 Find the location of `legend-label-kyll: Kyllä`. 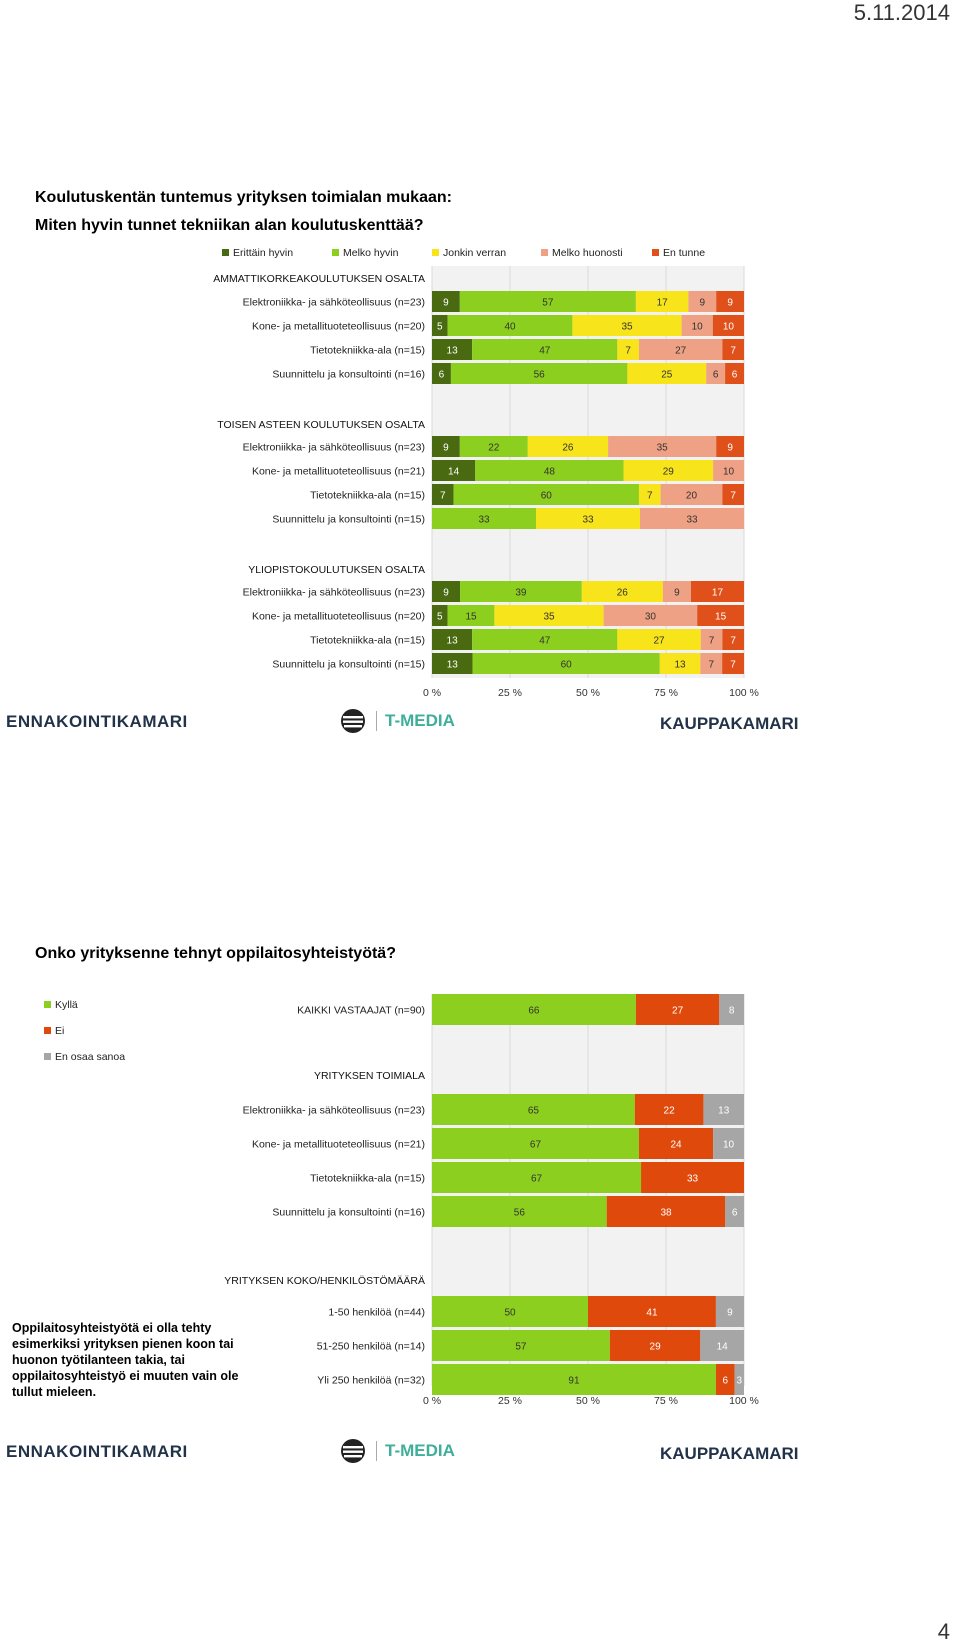

legend-label-kyll: Kyllä is located at coordinates (66, 1005).